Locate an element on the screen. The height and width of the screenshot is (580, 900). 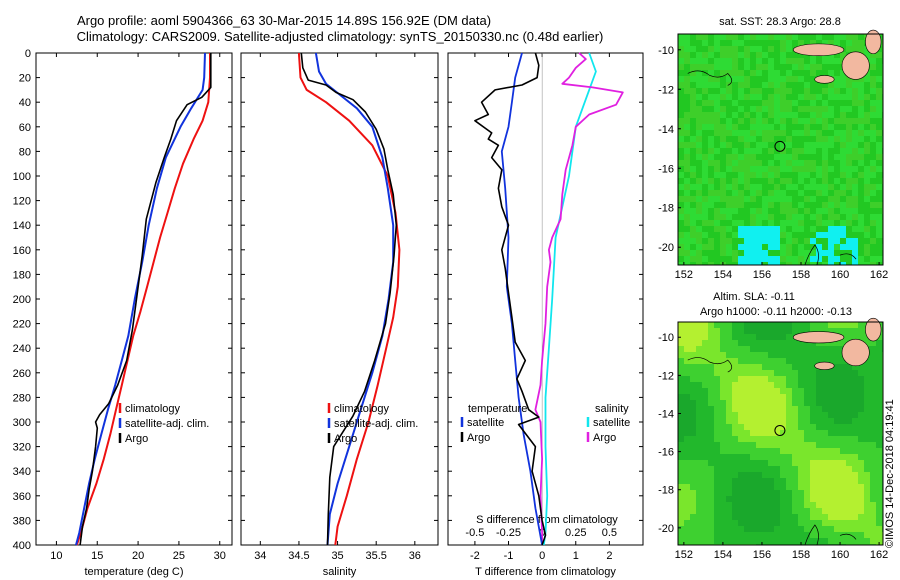
map-y-tick-label: -16 is located at coordinates (666, 169).